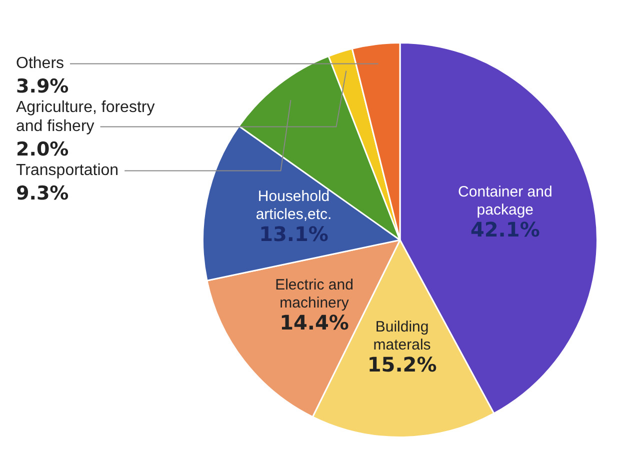 This screenshot has width=630, height=450. What do you see at coordinates (505, 200) in the screenshot?
I see `slice-label: Container and package` at bounding box center [505, 200].